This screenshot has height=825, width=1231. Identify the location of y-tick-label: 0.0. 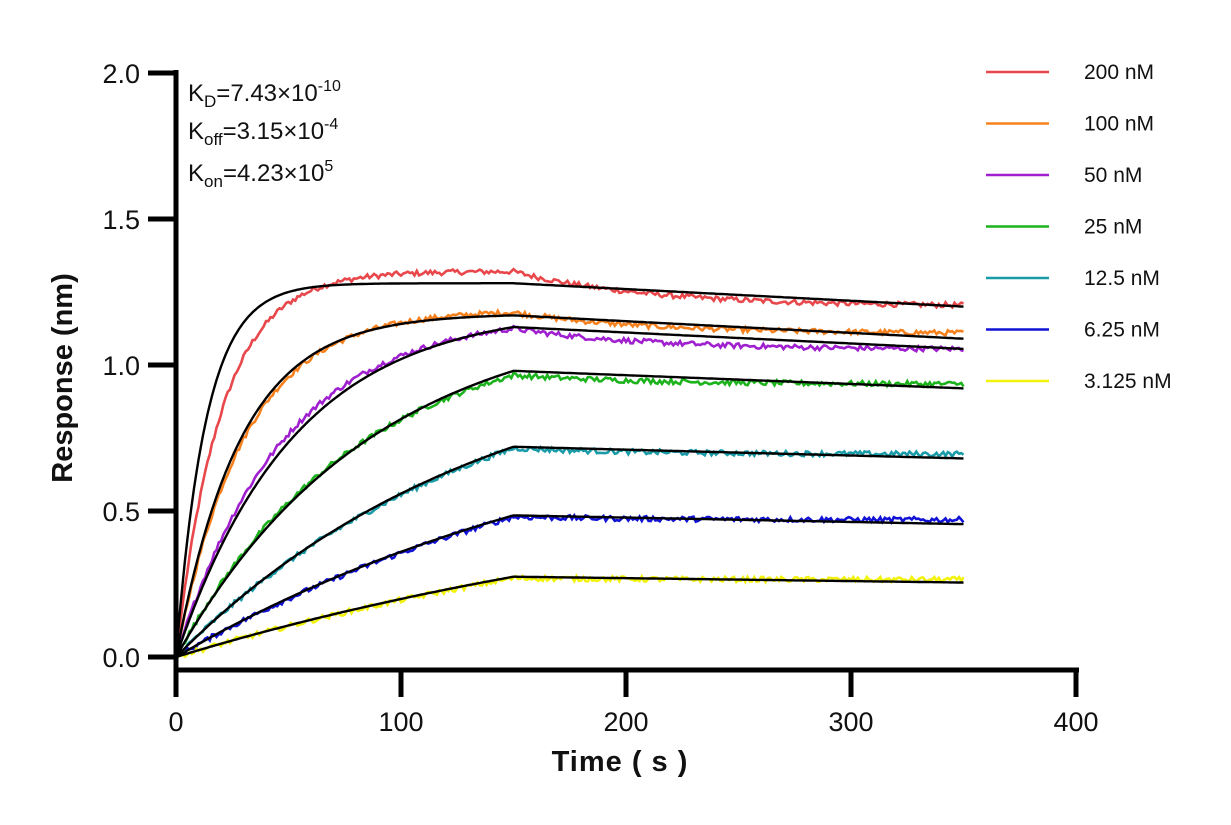
(121, 658).